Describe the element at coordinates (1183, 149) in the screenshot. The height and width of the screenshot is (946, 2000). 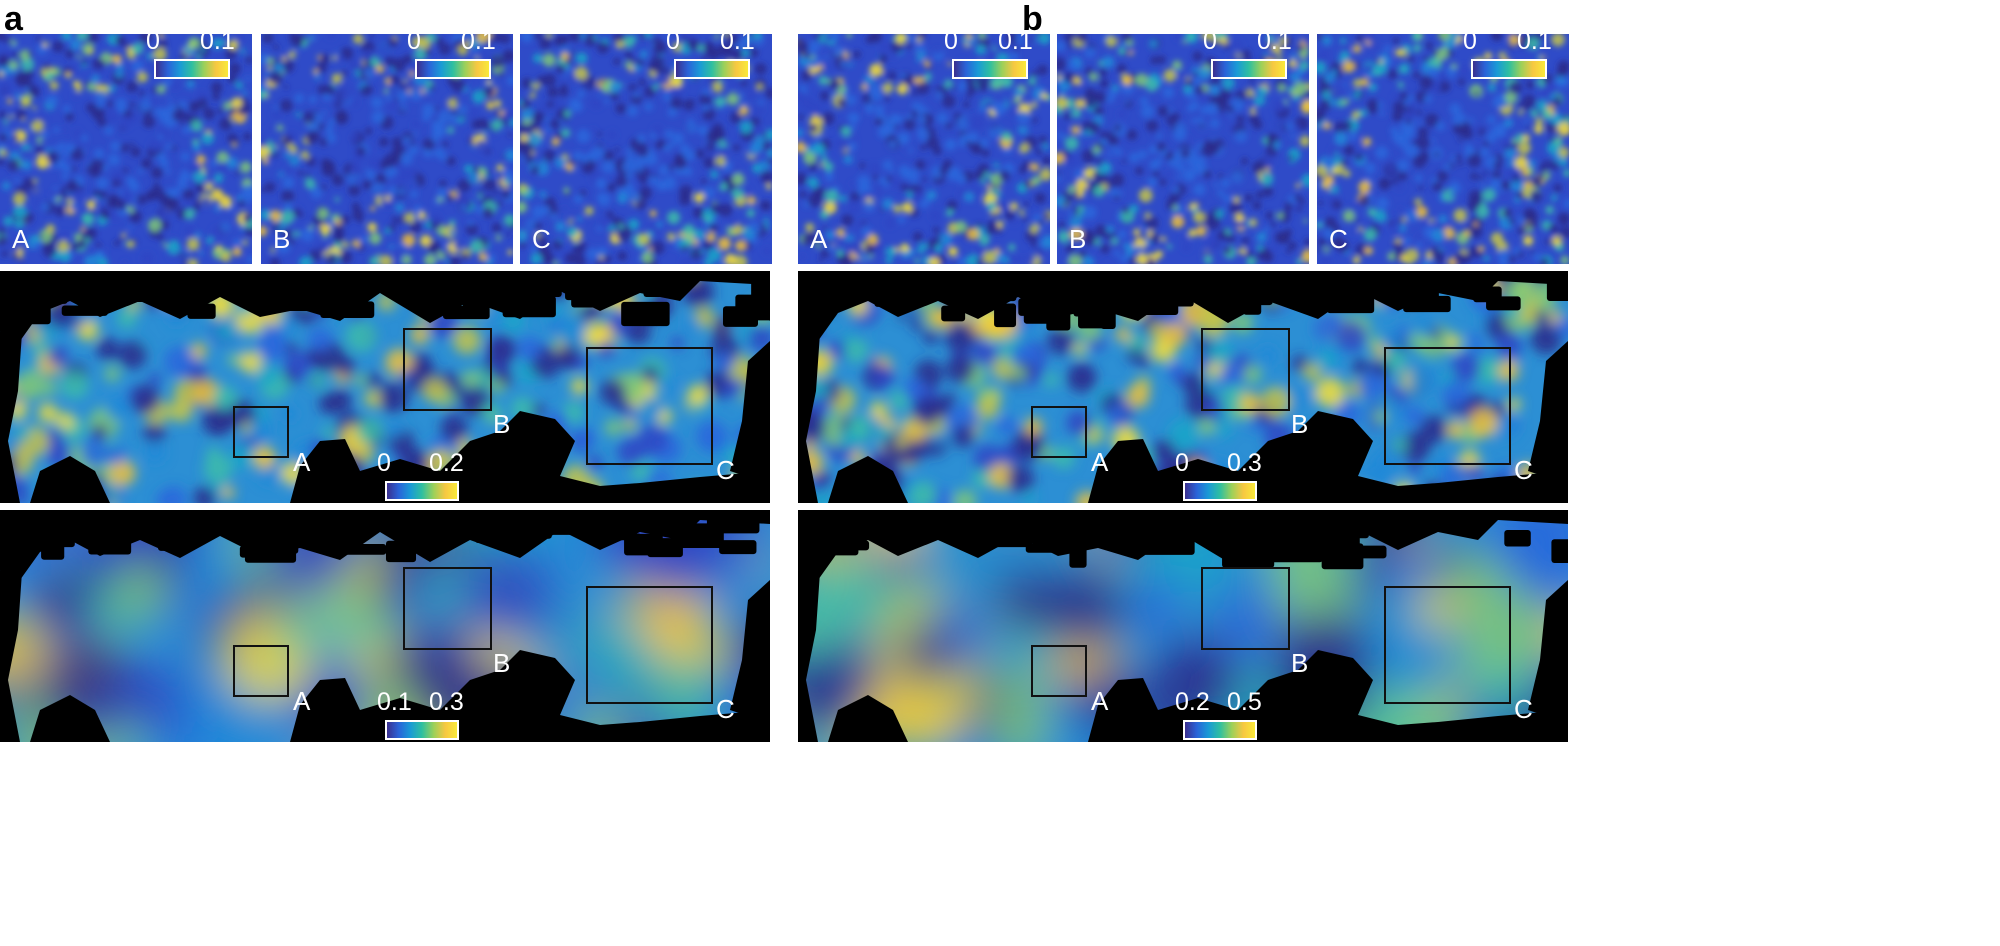
I see `tile-b-B: B 0 0.1` at that location.